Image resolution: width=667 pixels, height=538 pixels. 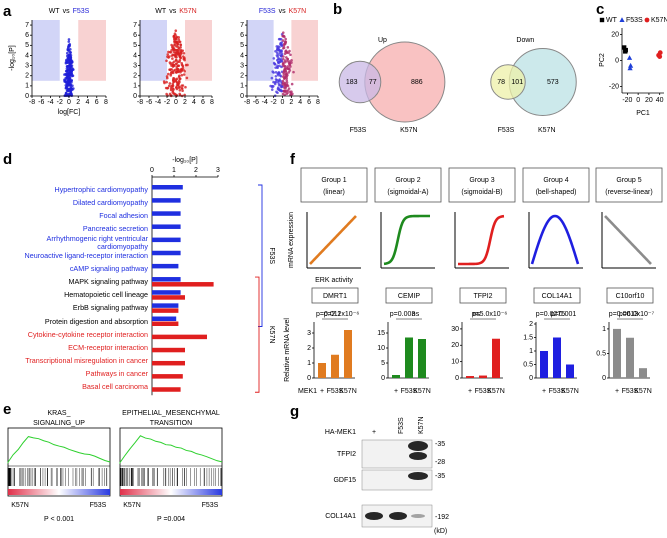 I want to click on y-tick-label: 5, so click(x=242, y=45).